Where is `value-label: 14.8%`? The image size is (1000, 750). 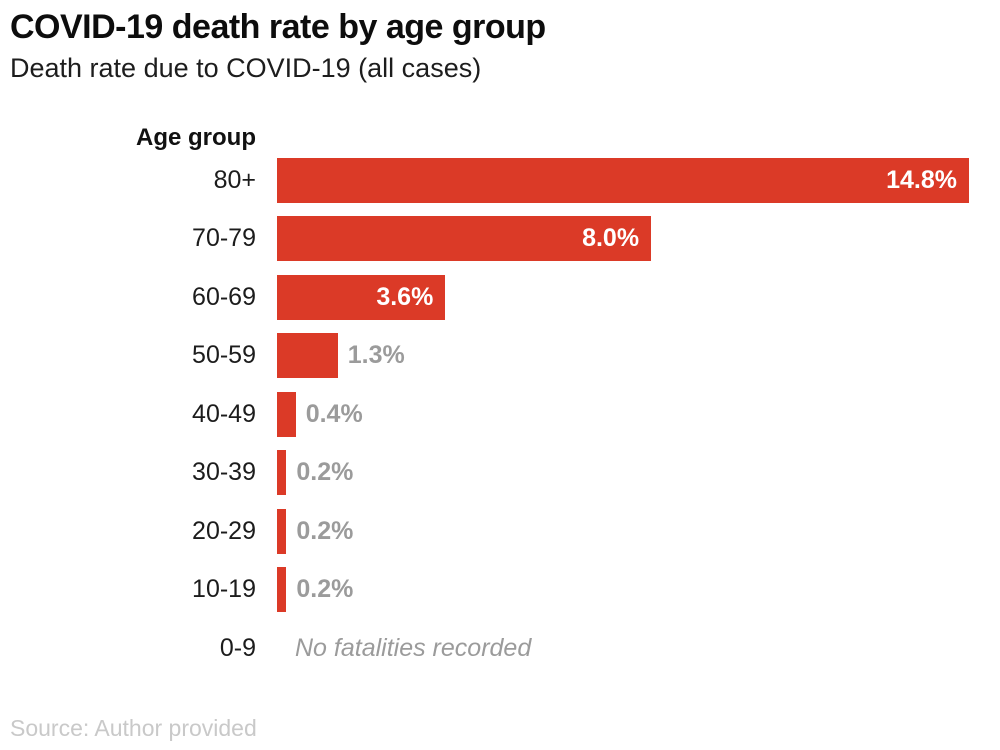 value-label: 14.8% is located at coordinates (921, 179).